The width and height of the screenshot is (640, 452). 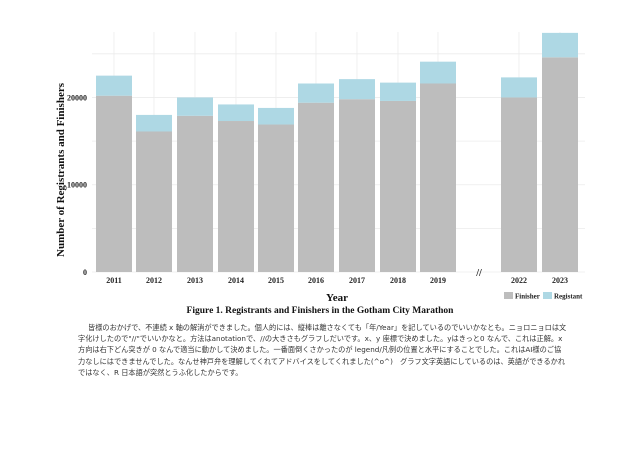 I want to click on bar-finisher-2011, so click(x=114, y=183).